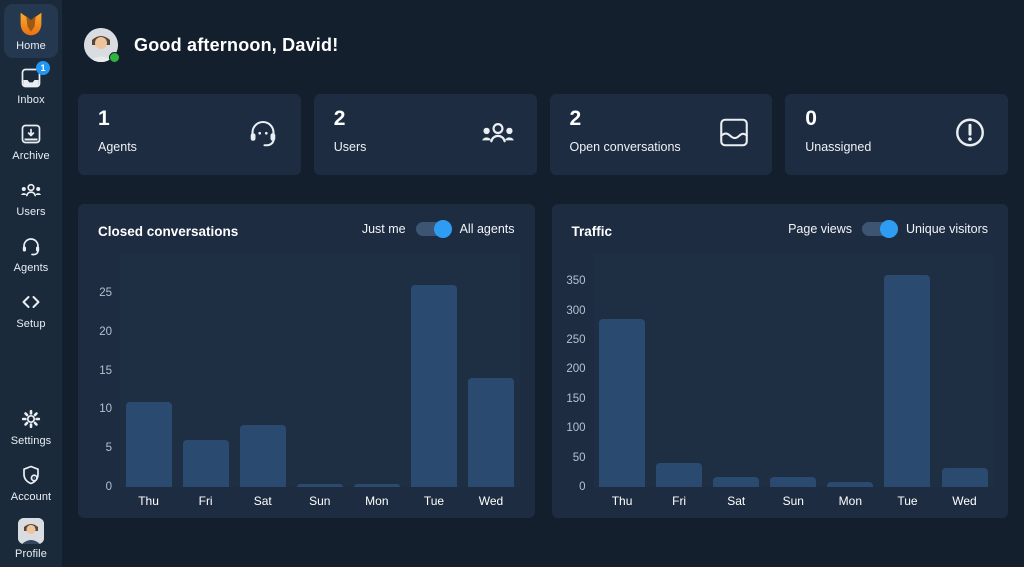 The width and height of the screenshot is (1024, 567). Describe the element at coordinates (820, 229) in the screenshot. I see `toggle-left-label: Page views` at that location.